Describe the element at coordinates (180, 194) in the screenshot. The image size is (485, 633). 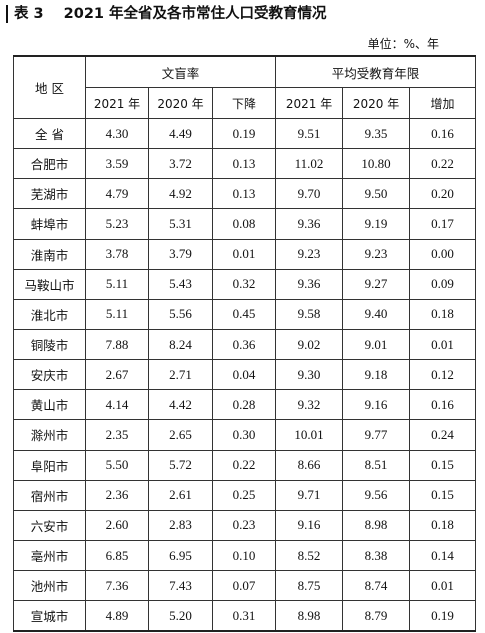
I see `illiteracy-2020-cell: 4.92` at that location.